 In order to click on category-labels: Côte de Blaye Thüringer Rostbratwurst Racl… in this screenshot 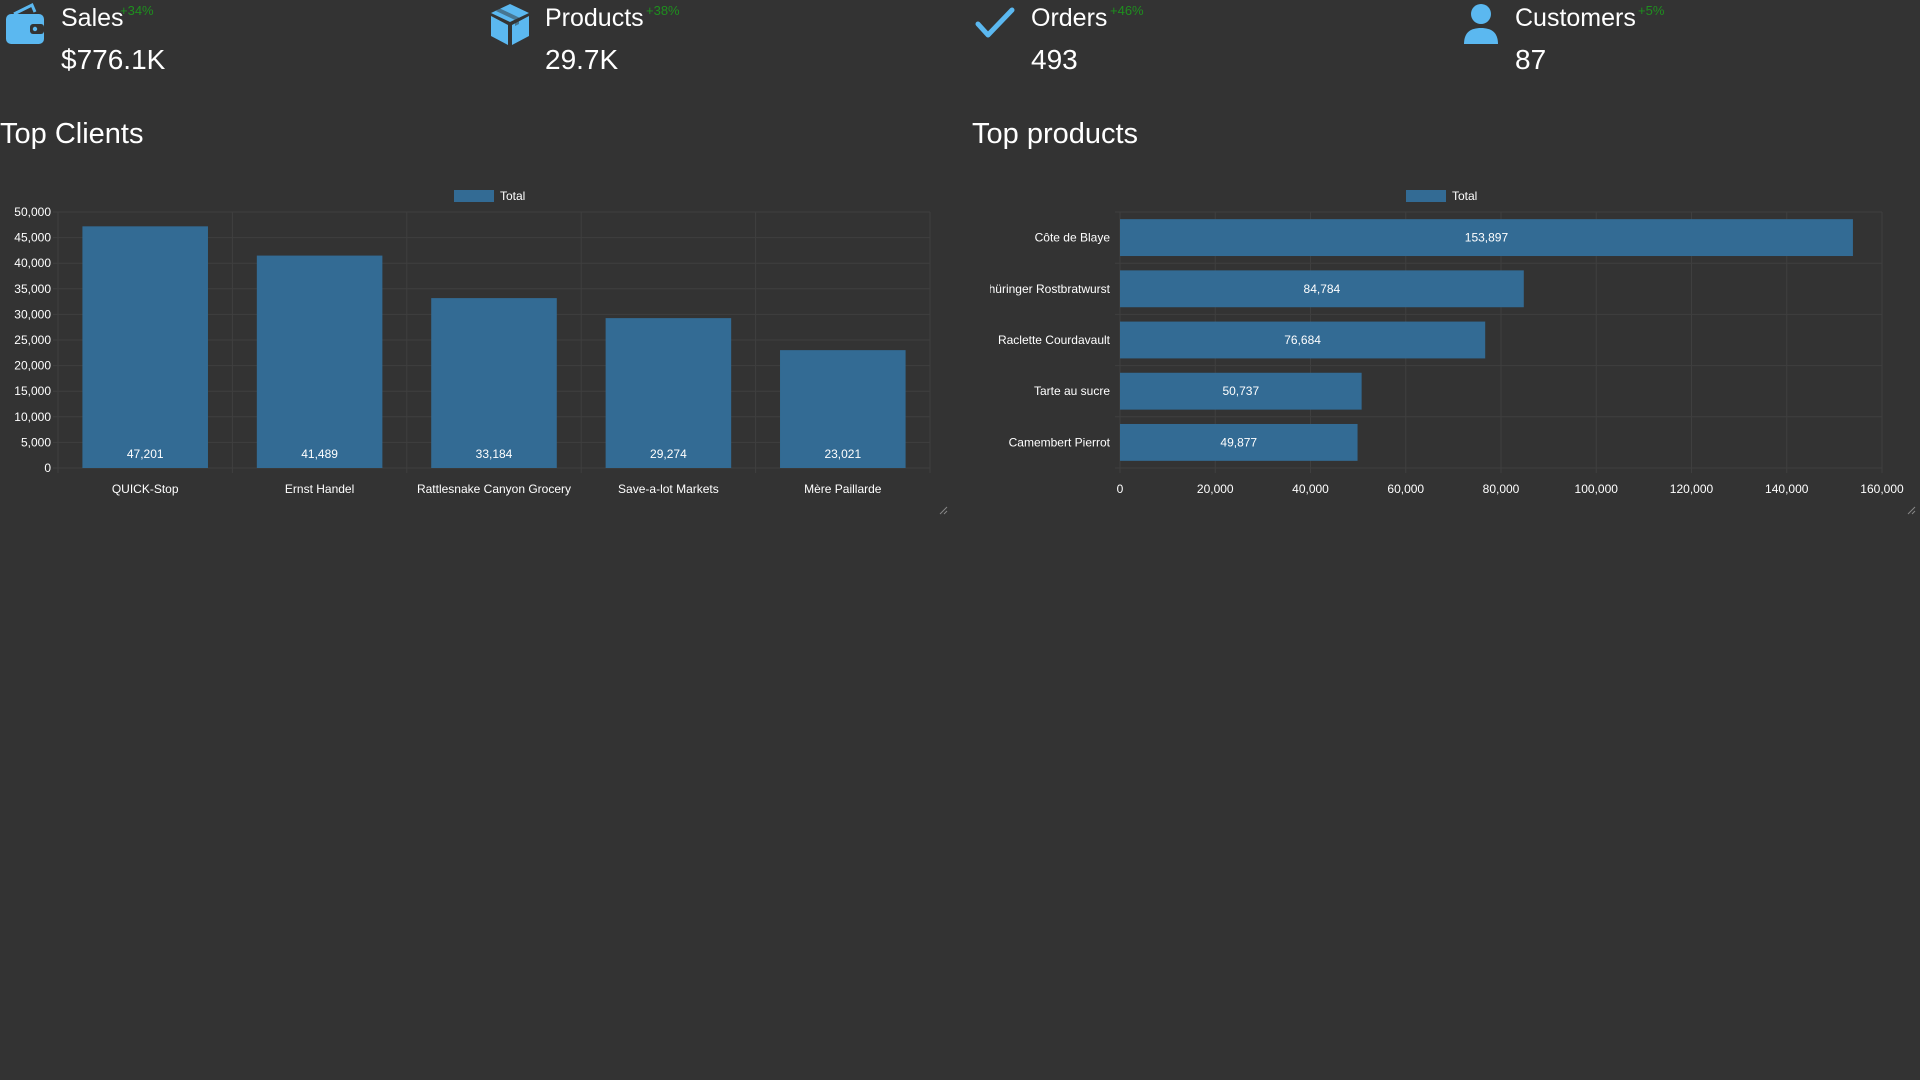, I will do `click(1046, 340)`.